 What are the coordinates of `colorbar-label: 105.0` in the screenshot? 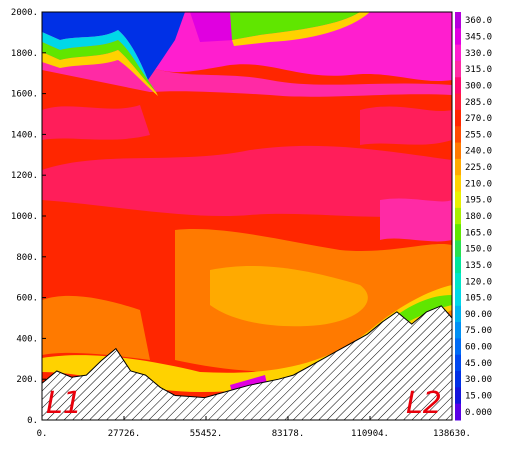 It's located at (478, 299).